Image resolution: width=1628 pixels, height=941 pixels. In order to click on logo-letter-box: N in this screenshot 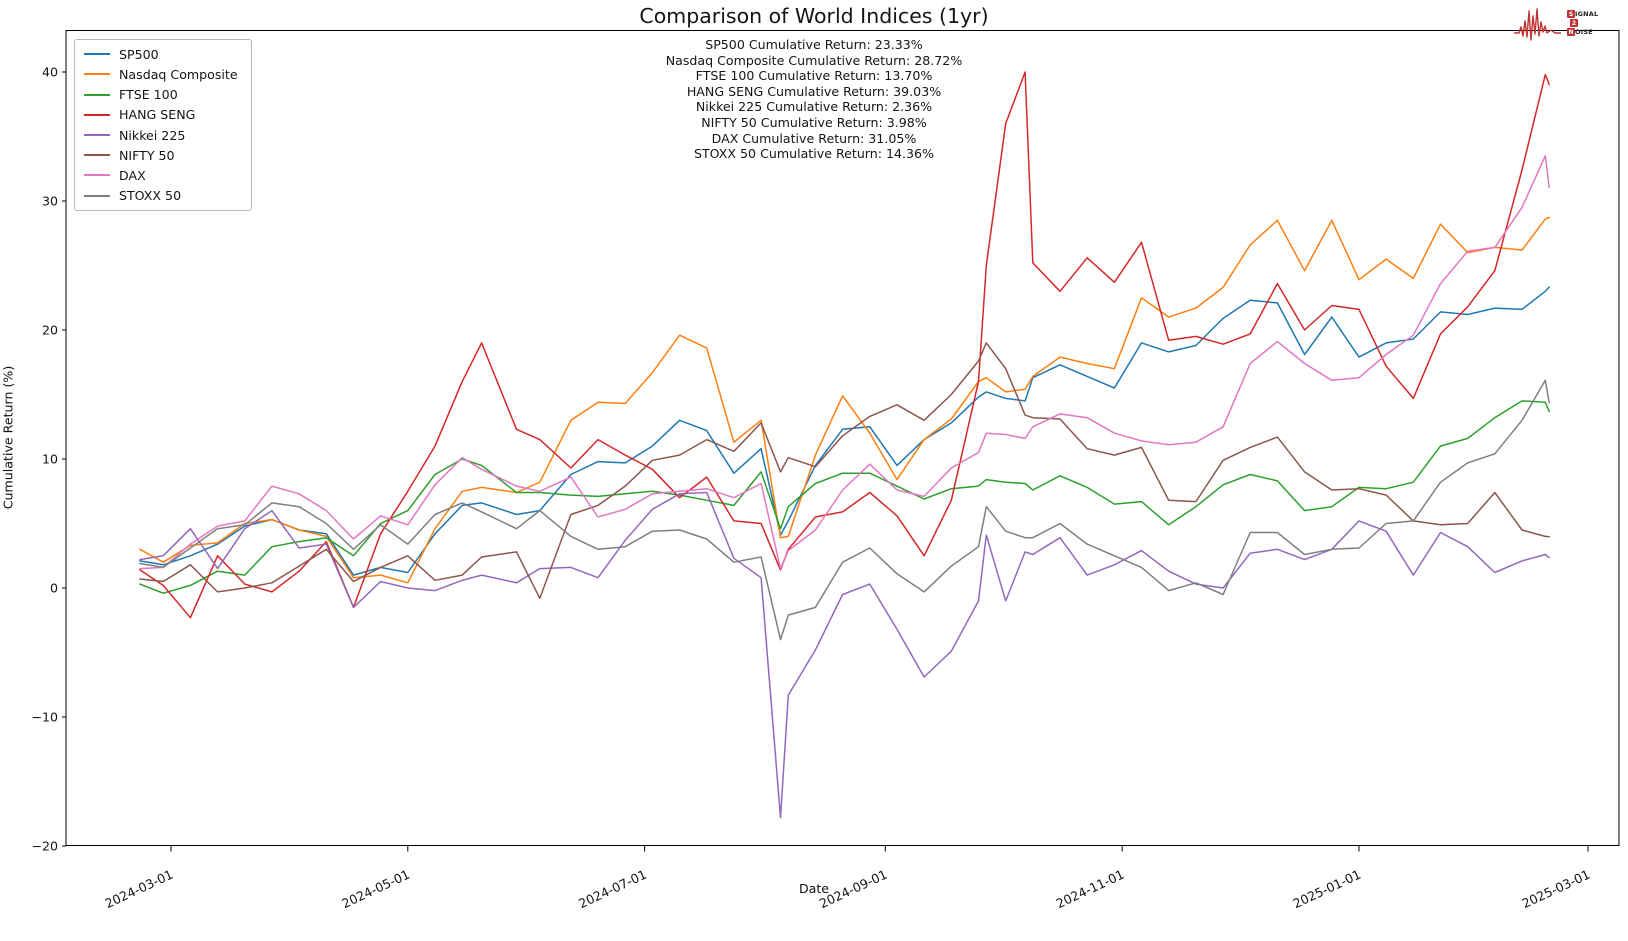, I will do `click(1571, 32)`.